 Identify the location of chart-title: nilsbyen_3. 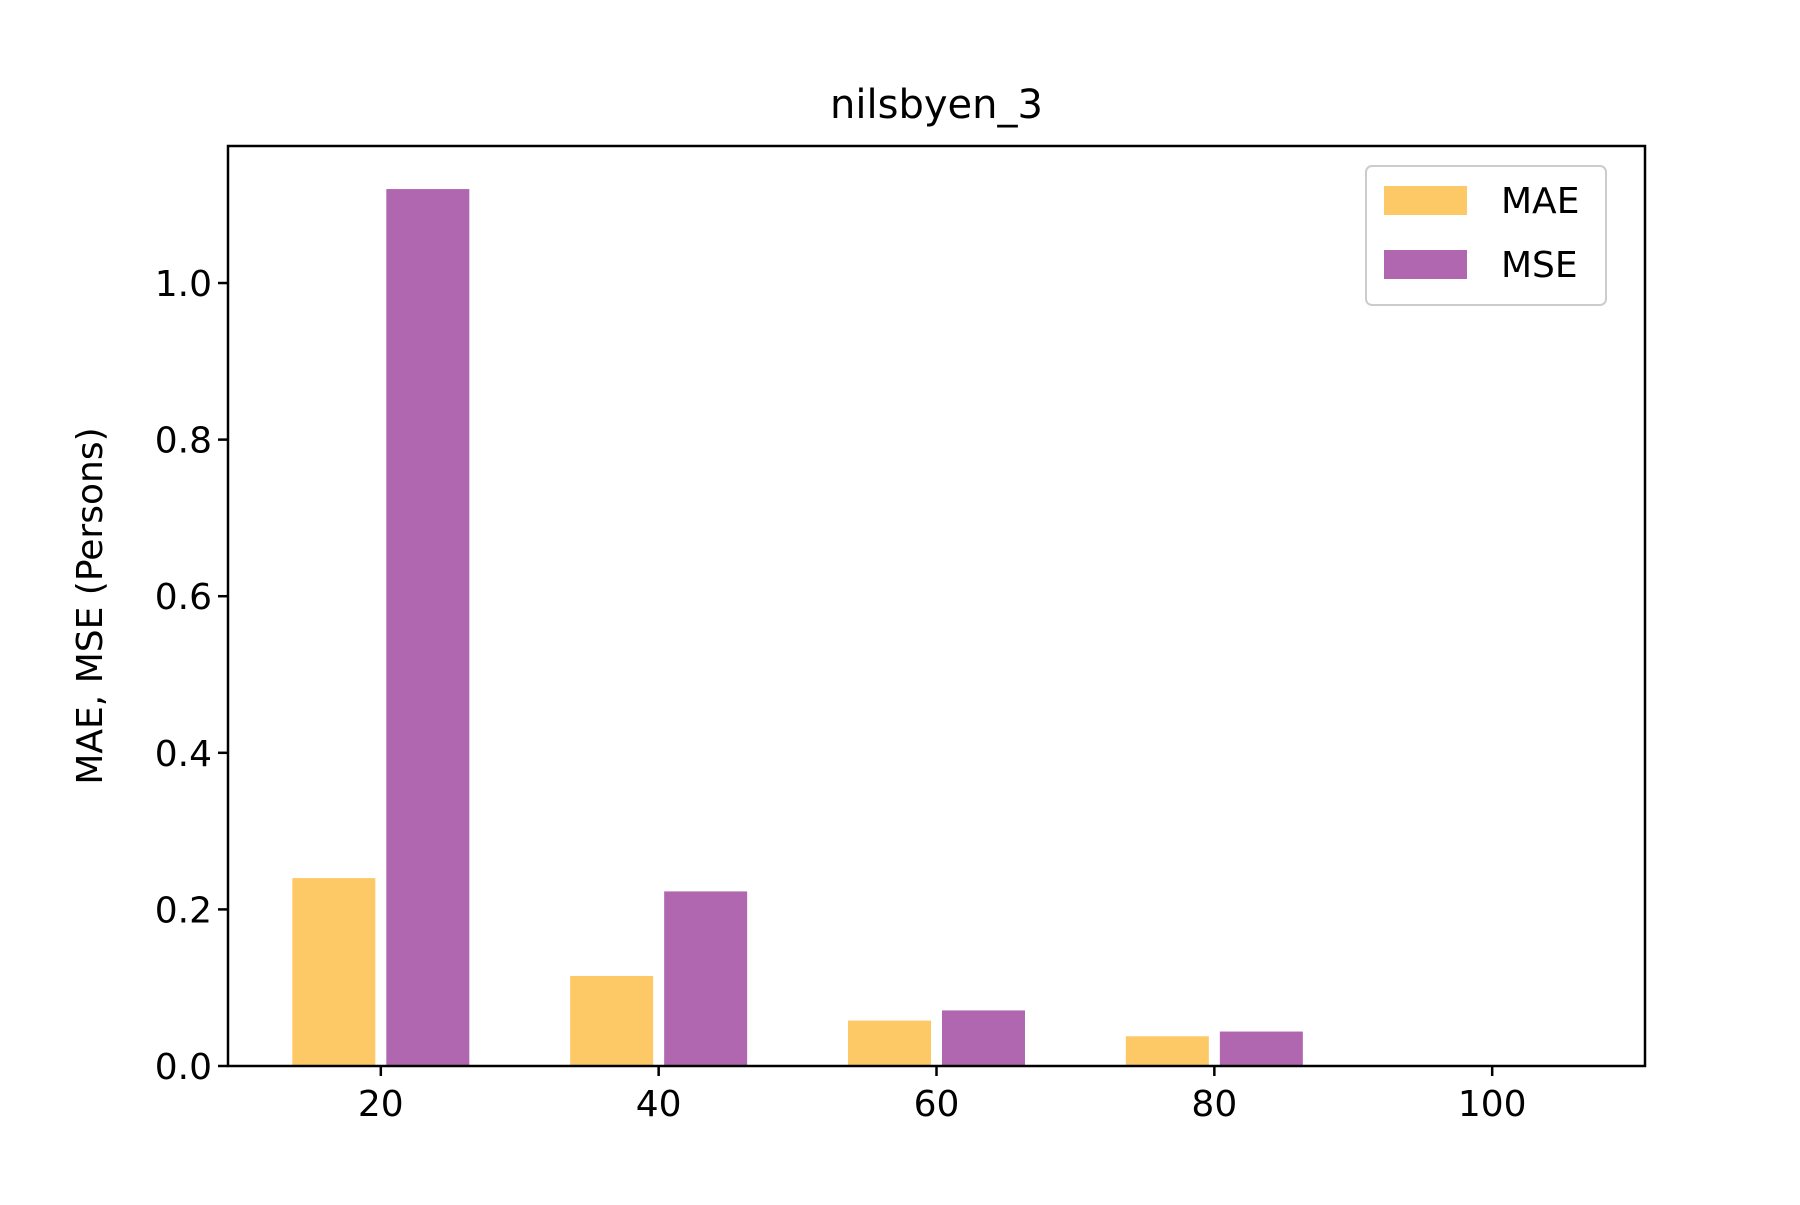
(936, 105).